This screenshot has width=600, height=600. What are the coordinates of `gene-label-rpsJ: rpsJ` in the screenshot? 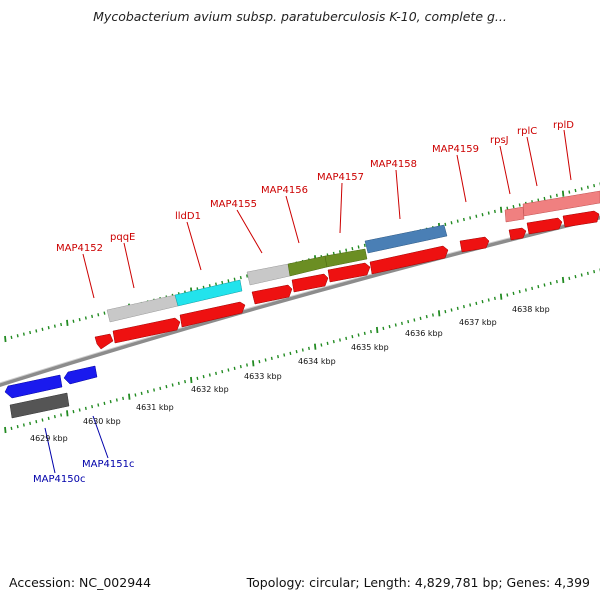 It's located at (499, 140).